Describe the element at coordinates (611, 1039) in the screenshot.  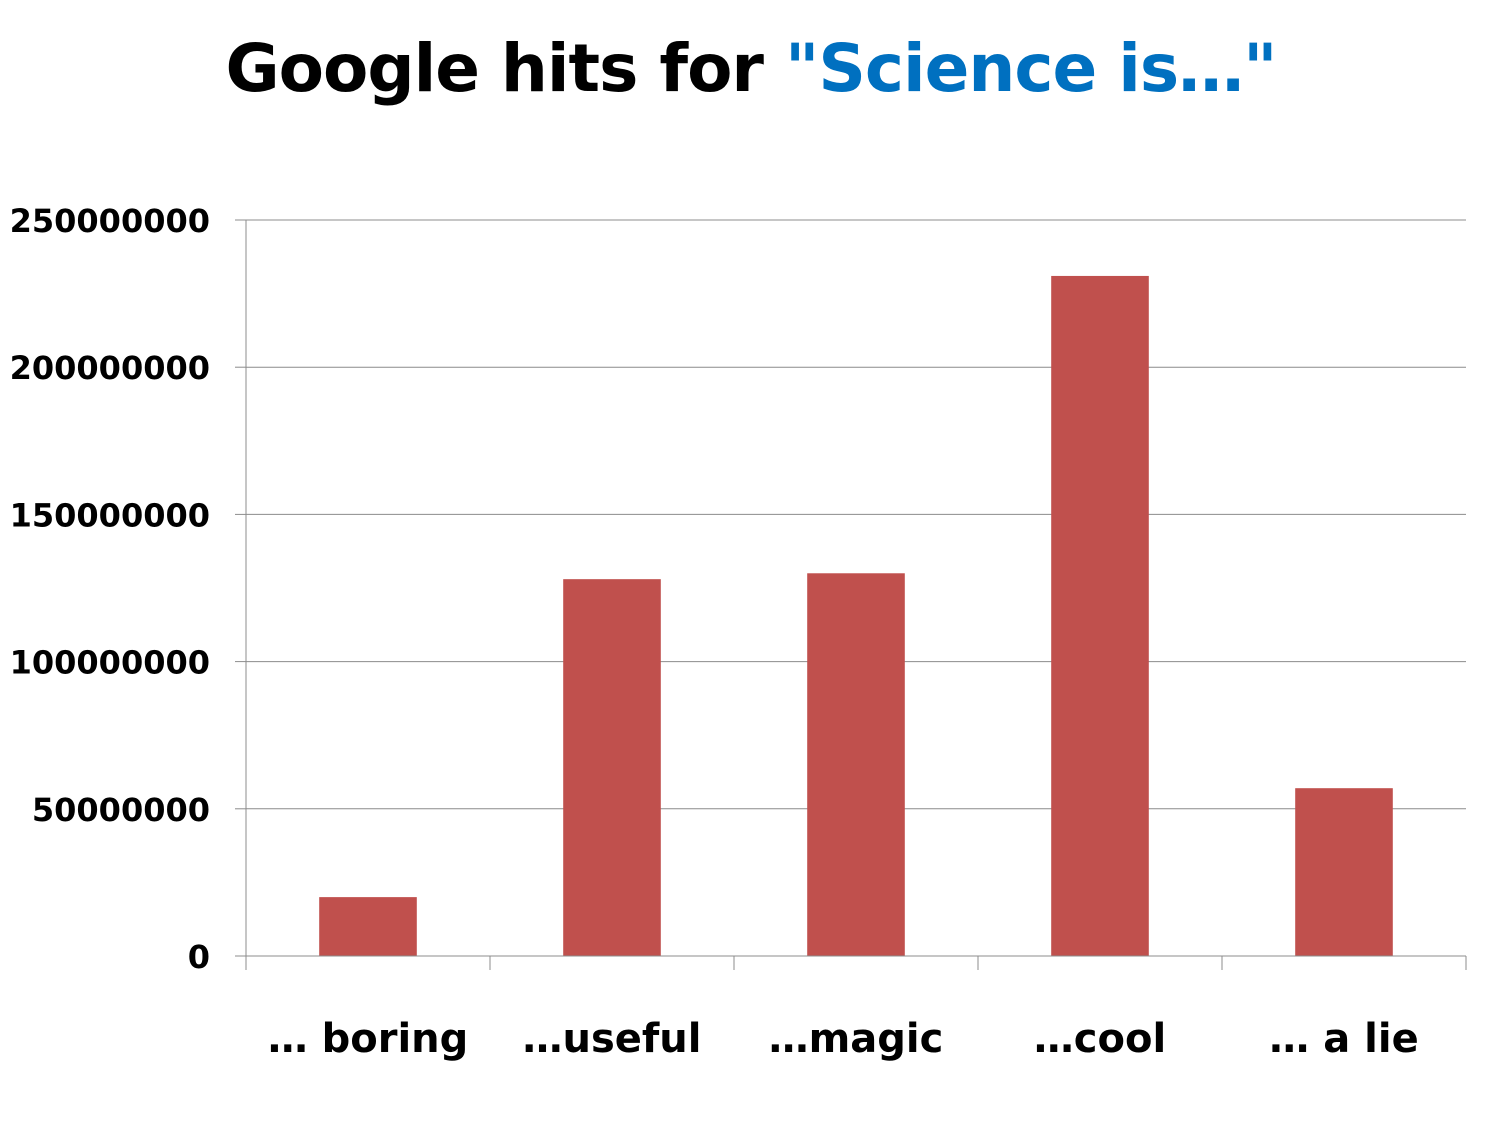
I see `x-tick-label: …useful` at that location.